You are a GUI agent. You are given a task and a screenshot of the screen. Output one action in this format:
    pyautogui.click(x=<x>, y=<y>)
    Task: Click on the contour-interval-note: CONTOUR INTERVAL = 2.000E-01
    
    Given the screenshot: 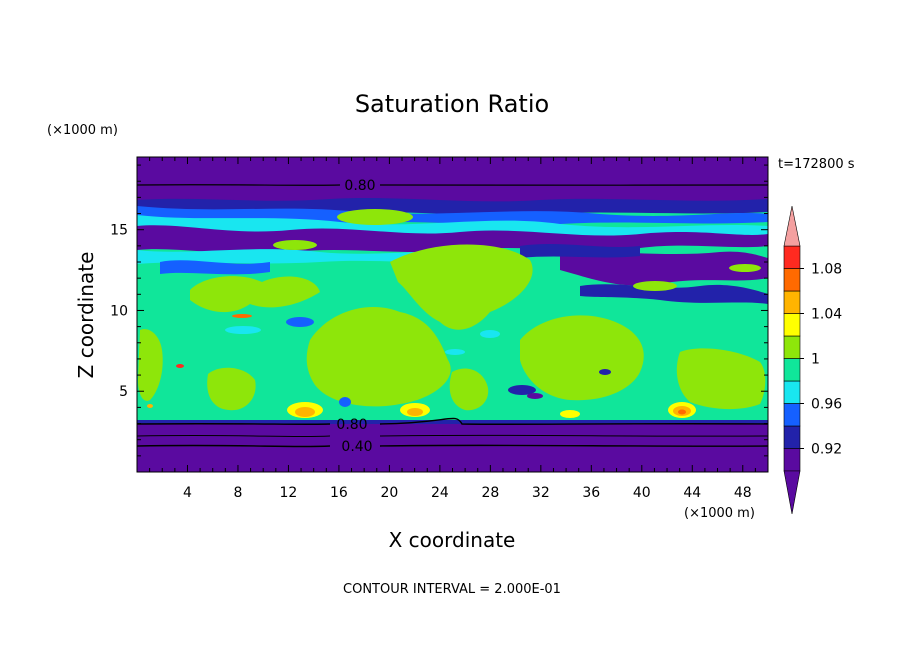 What is the action you would take?
    pyautogui.click(x=452, y=589)
    